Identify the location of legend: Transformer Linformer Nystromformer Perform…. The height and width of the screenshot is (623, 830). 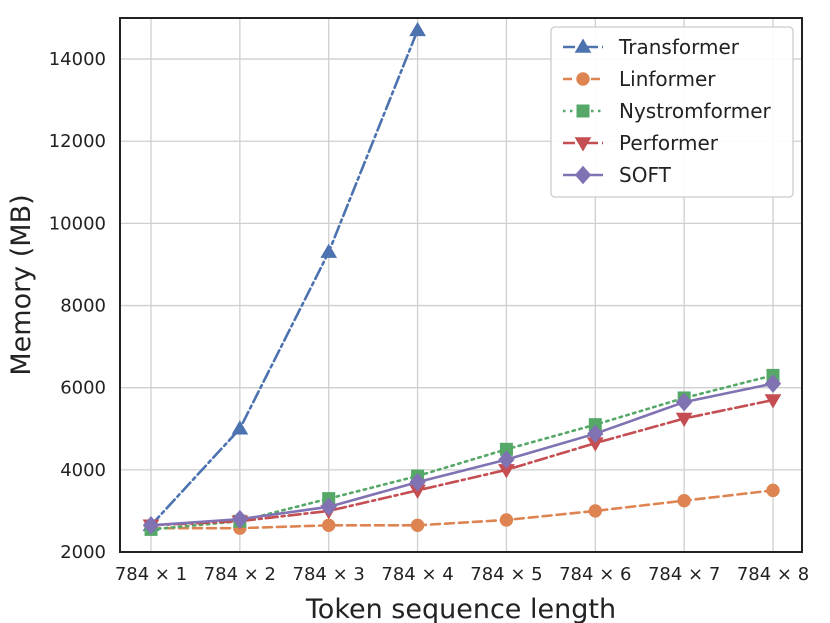
(672, 112).